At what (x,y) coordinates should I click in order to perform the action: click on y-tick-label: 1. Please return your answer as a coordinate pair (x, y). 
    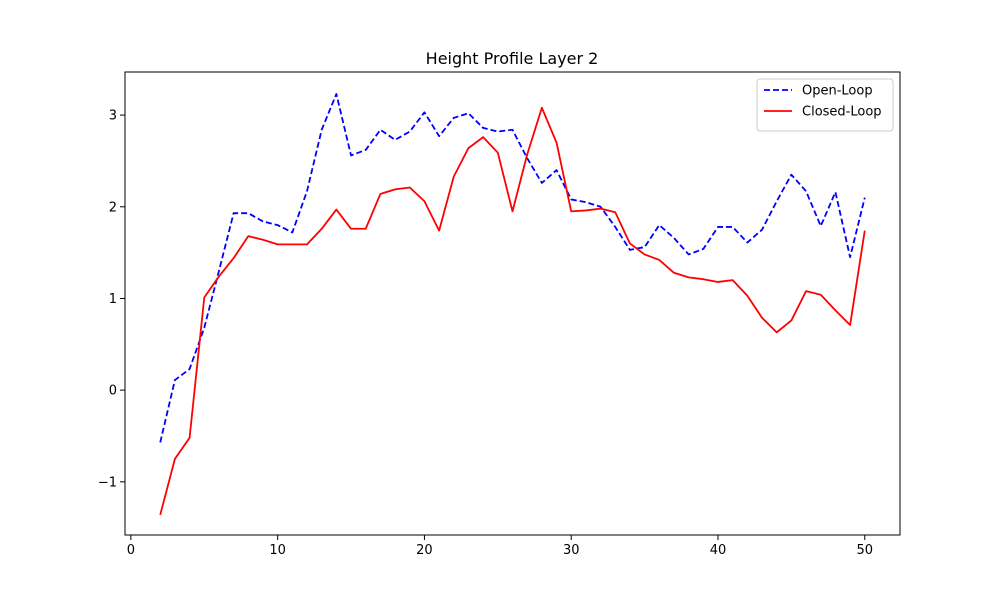
    Looking at the image, I should click on (113, 299).